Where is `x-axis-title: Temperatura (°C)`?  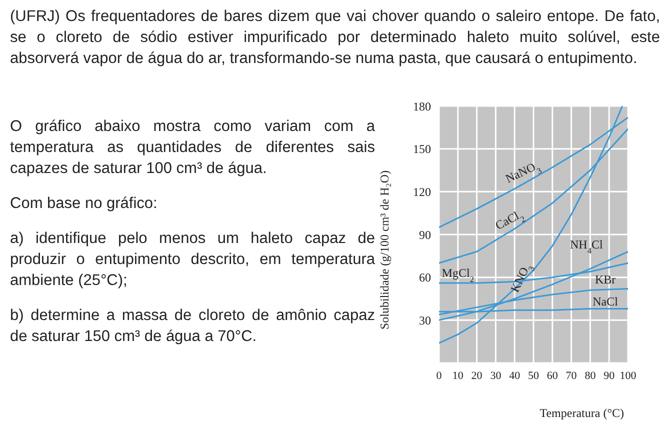
x-axis-title: Temperatura (°C) is located at coordinates (582, 413).